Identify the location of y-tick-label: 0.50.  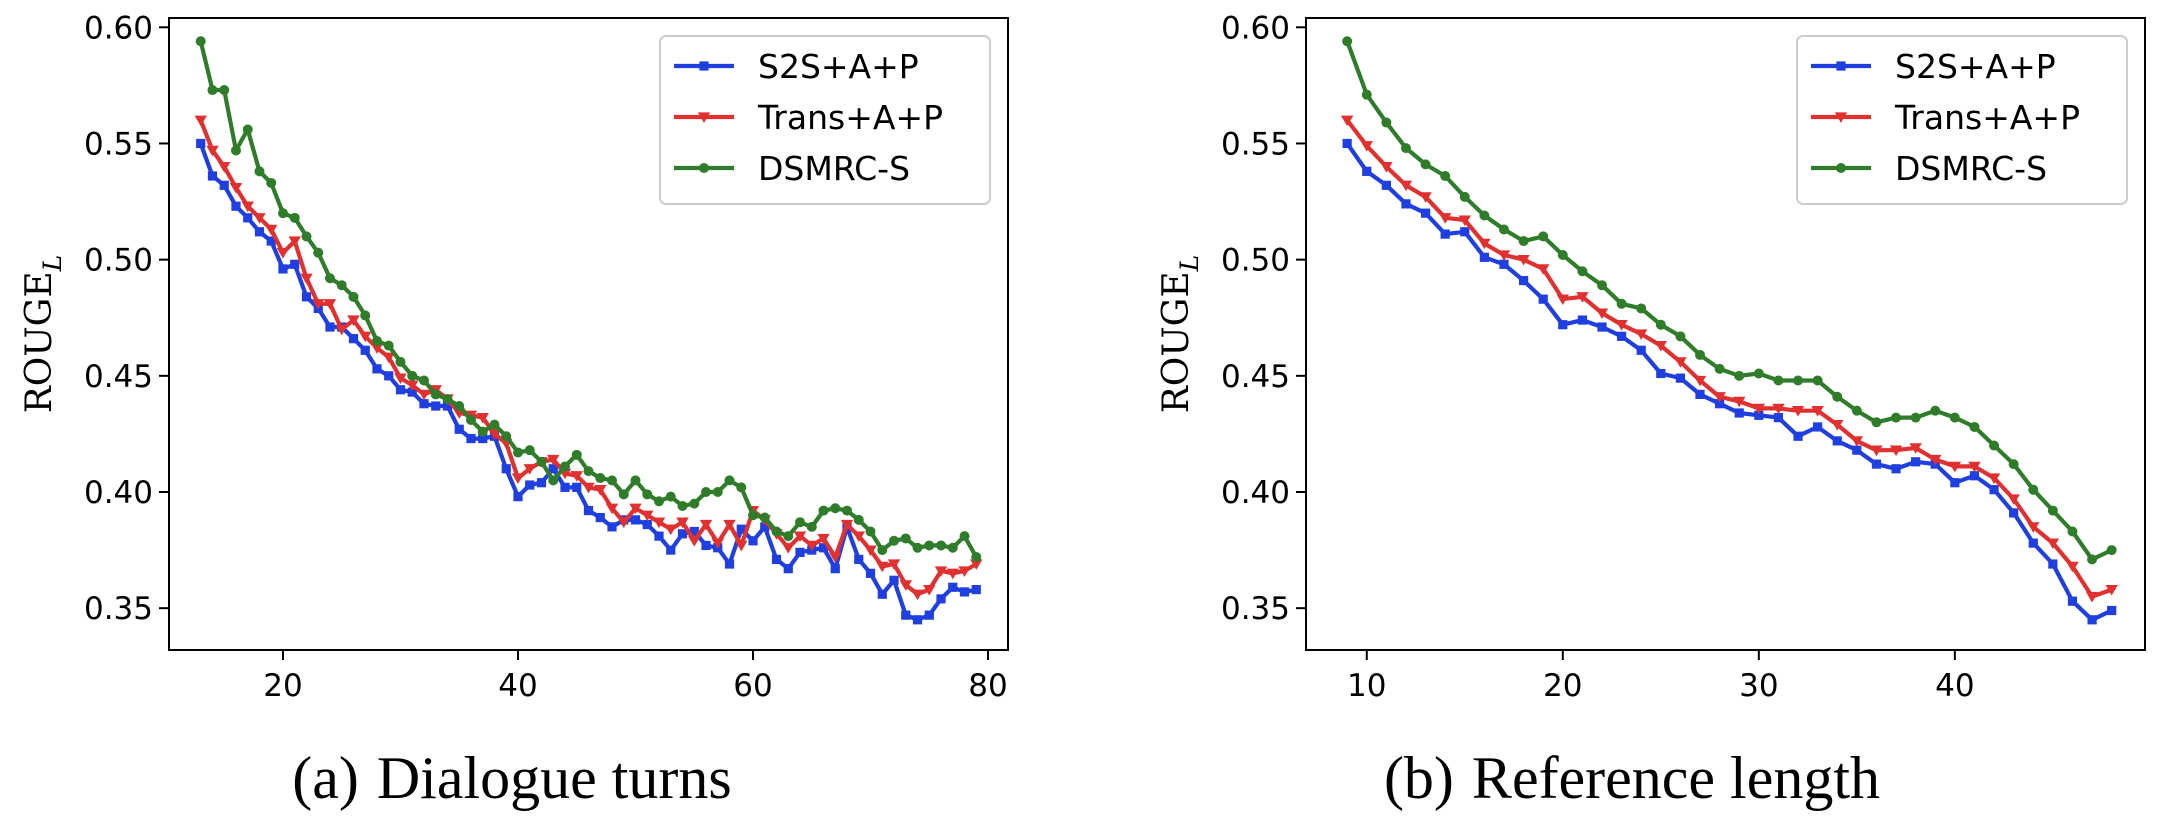
(118, 261).